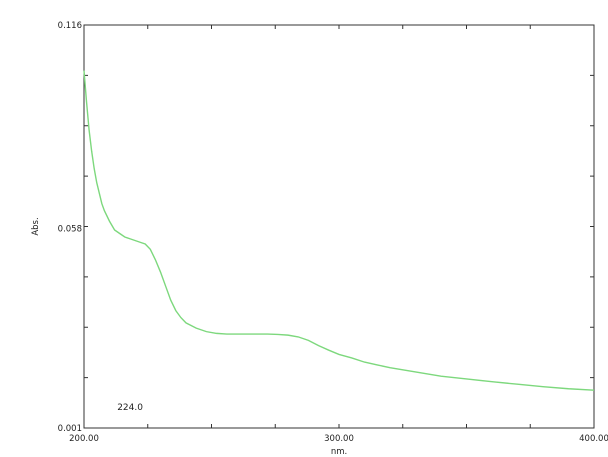  Describe the element at coordinates (70, 26) in the screenshot. I see `y-tick-label: 0.116` at that location.